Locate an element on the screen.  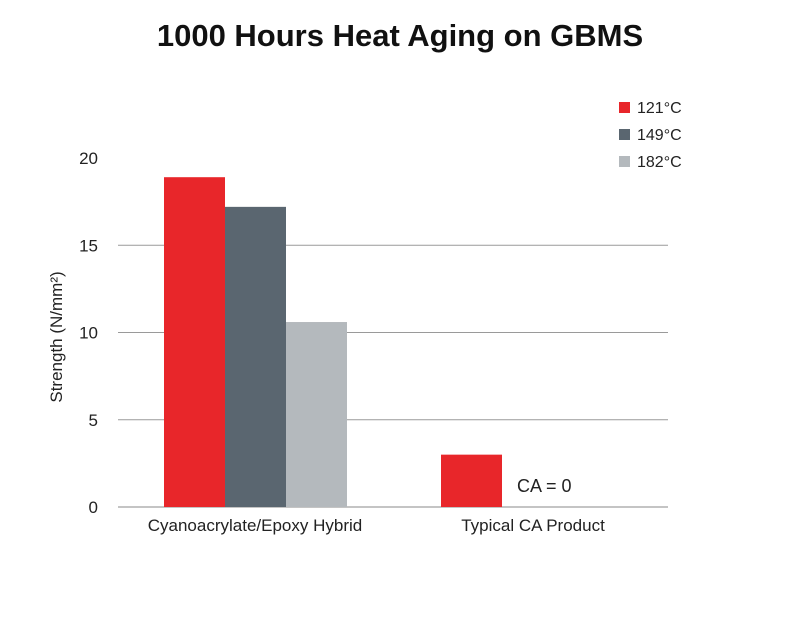
x-category-label: Cyanoacrylate/Epoxy Hybrid is located at coordinates (255, 525).